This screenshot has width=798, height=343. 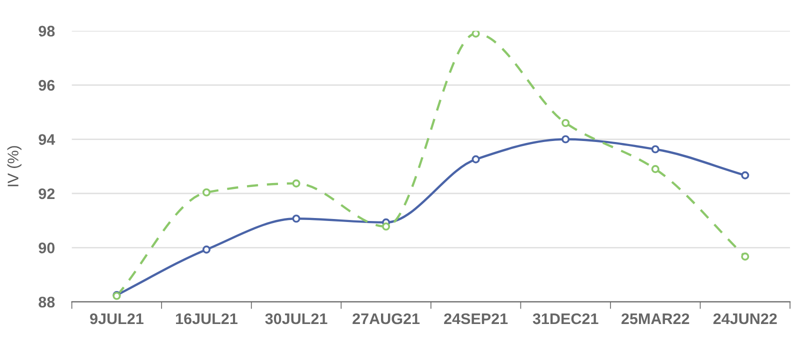 I want to click on x-tick-label: 25MAR22, so click(x=656, y=318).